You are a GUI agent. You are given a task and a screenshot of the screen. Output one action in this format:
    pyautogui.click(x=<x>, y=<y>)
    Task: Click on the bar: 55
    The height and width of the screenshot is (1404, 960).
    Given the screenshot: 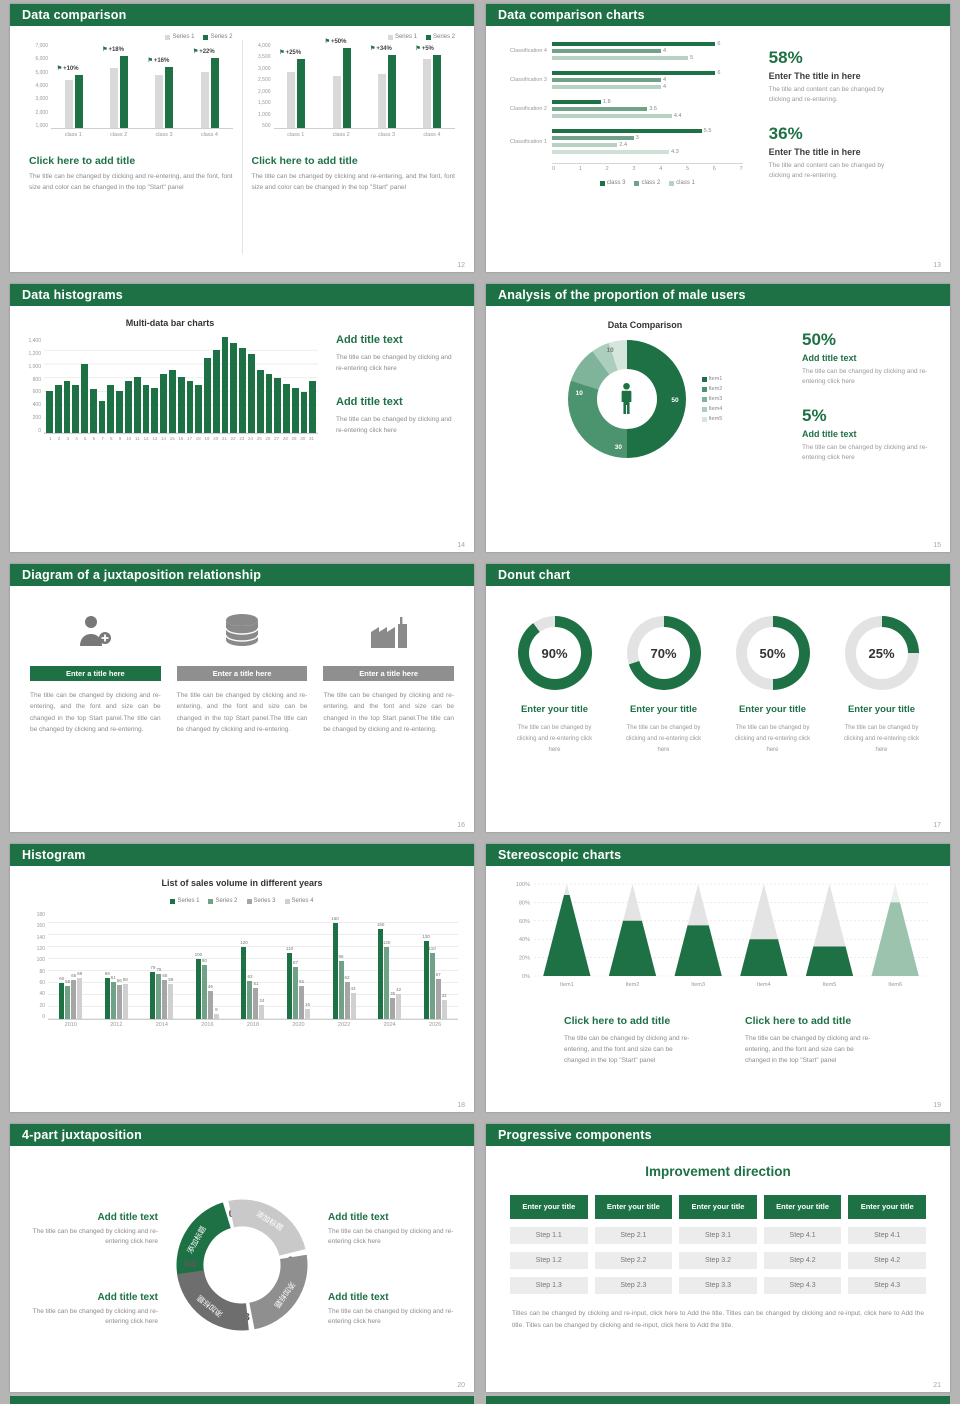 What is the action you would take?
    pyautogui.click(x=68, y=999)
    